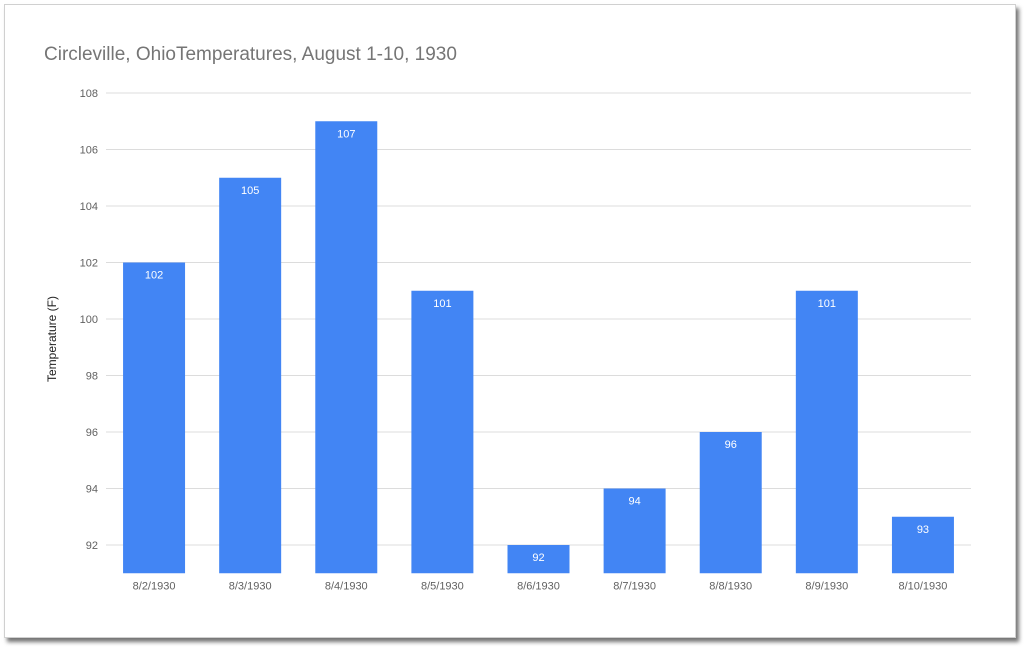 The width and height of the screenshot is (1024, 647). Describe the element at coordinates (634, 586) in the screenshot. I see `x-tick-label: 8/7/1930` at that location.